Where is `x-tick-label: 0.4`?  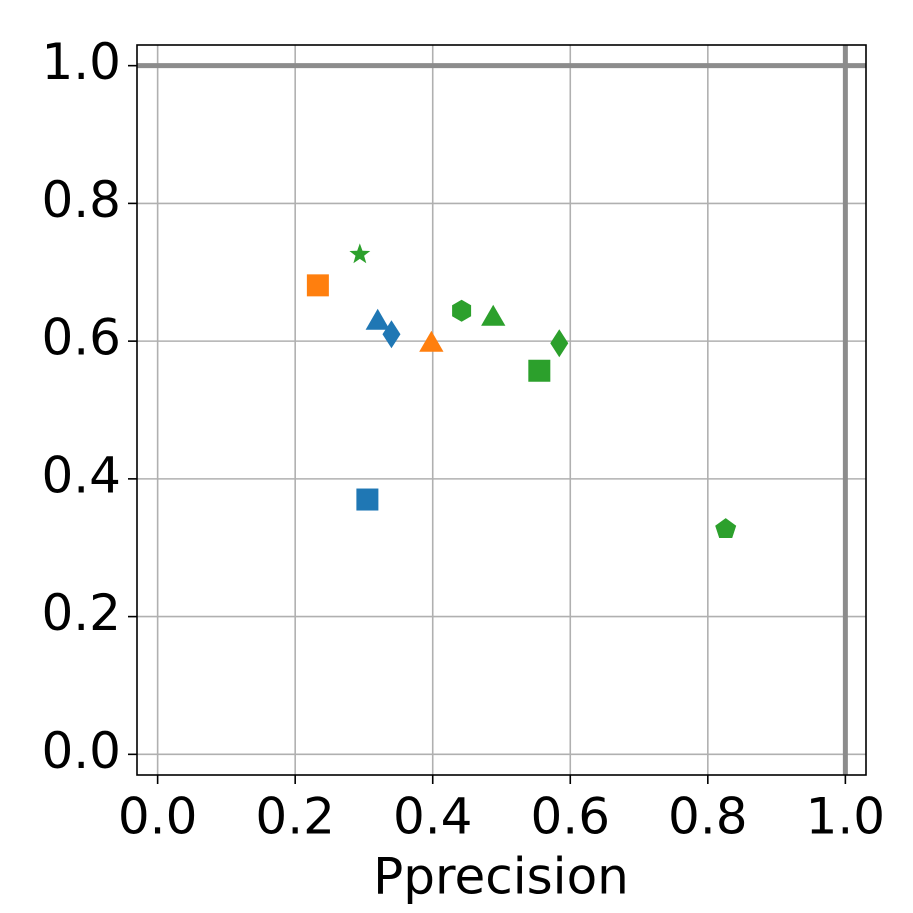 x-tick-label: 0.4 is located at coordinates (433, 817).